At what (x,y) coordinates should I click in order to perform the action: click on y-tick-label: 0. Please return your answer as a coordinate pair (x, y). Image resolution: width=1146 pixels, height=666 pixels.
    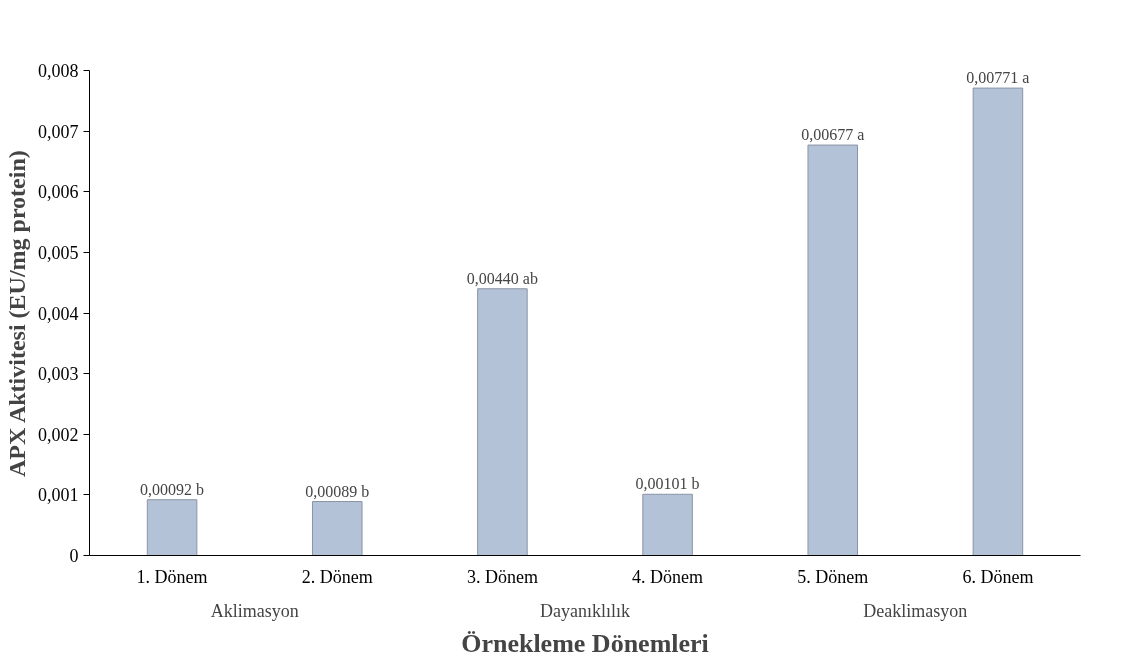
    Looking at the image, I should click on (74, 556).